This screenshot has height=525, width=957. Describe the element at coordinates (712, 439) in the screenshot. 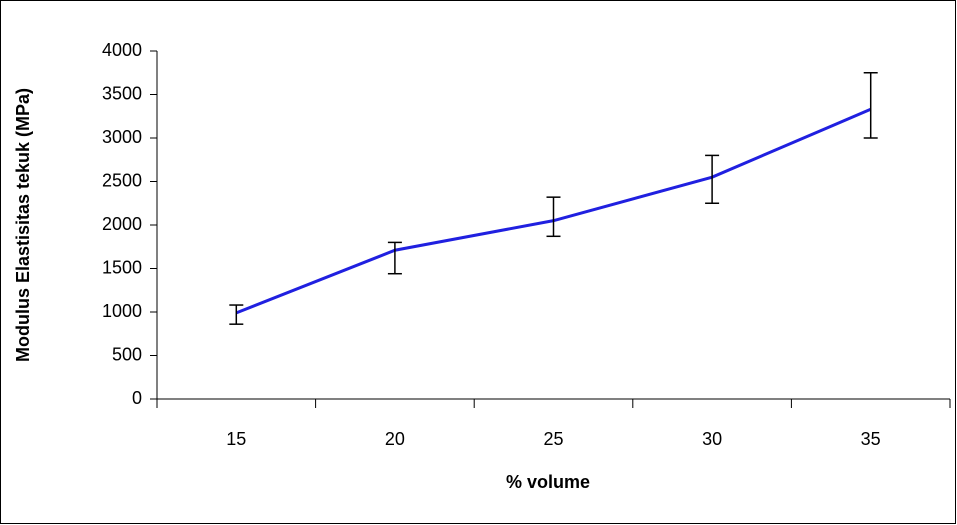

I see `x-tick-label: 30` at that location.